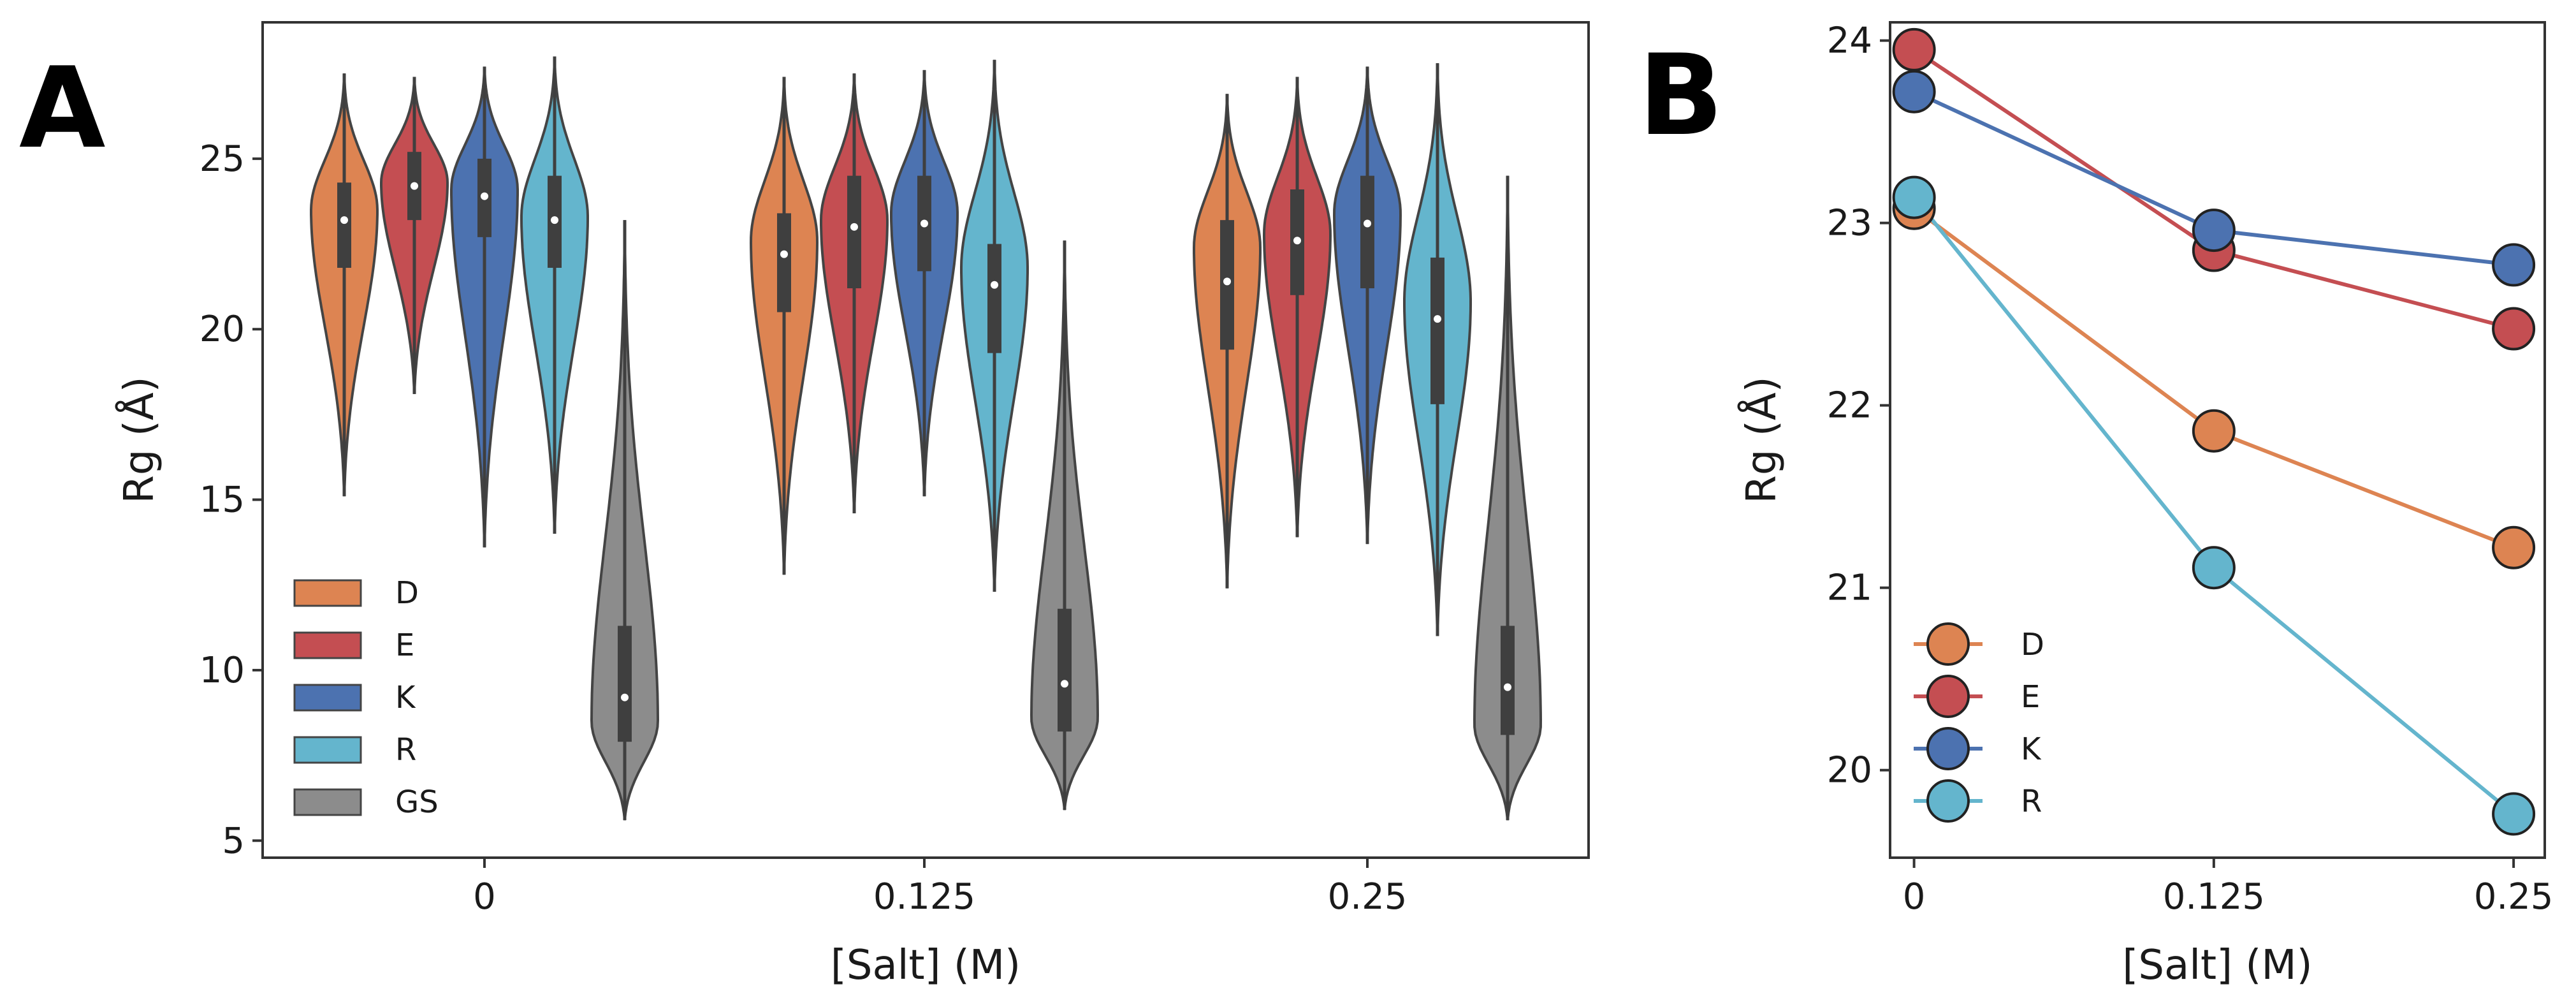  Describe the element at coordinates (233, 841) in the screenshot. I see `y-tick-label: 5` at that location.